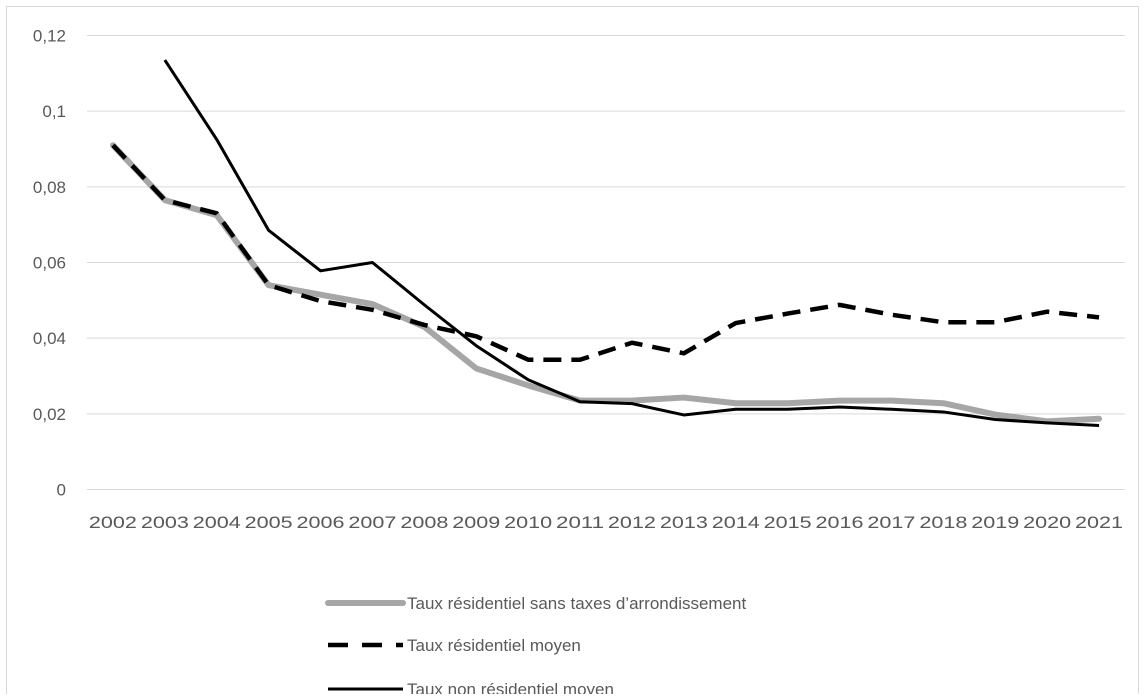 The width and height of the screenshot is (1145, 699). What do you see at coordinates (476, 522) in the screenshot?
I see `x-tick-label: 2009` at bounding box center [476, 522].